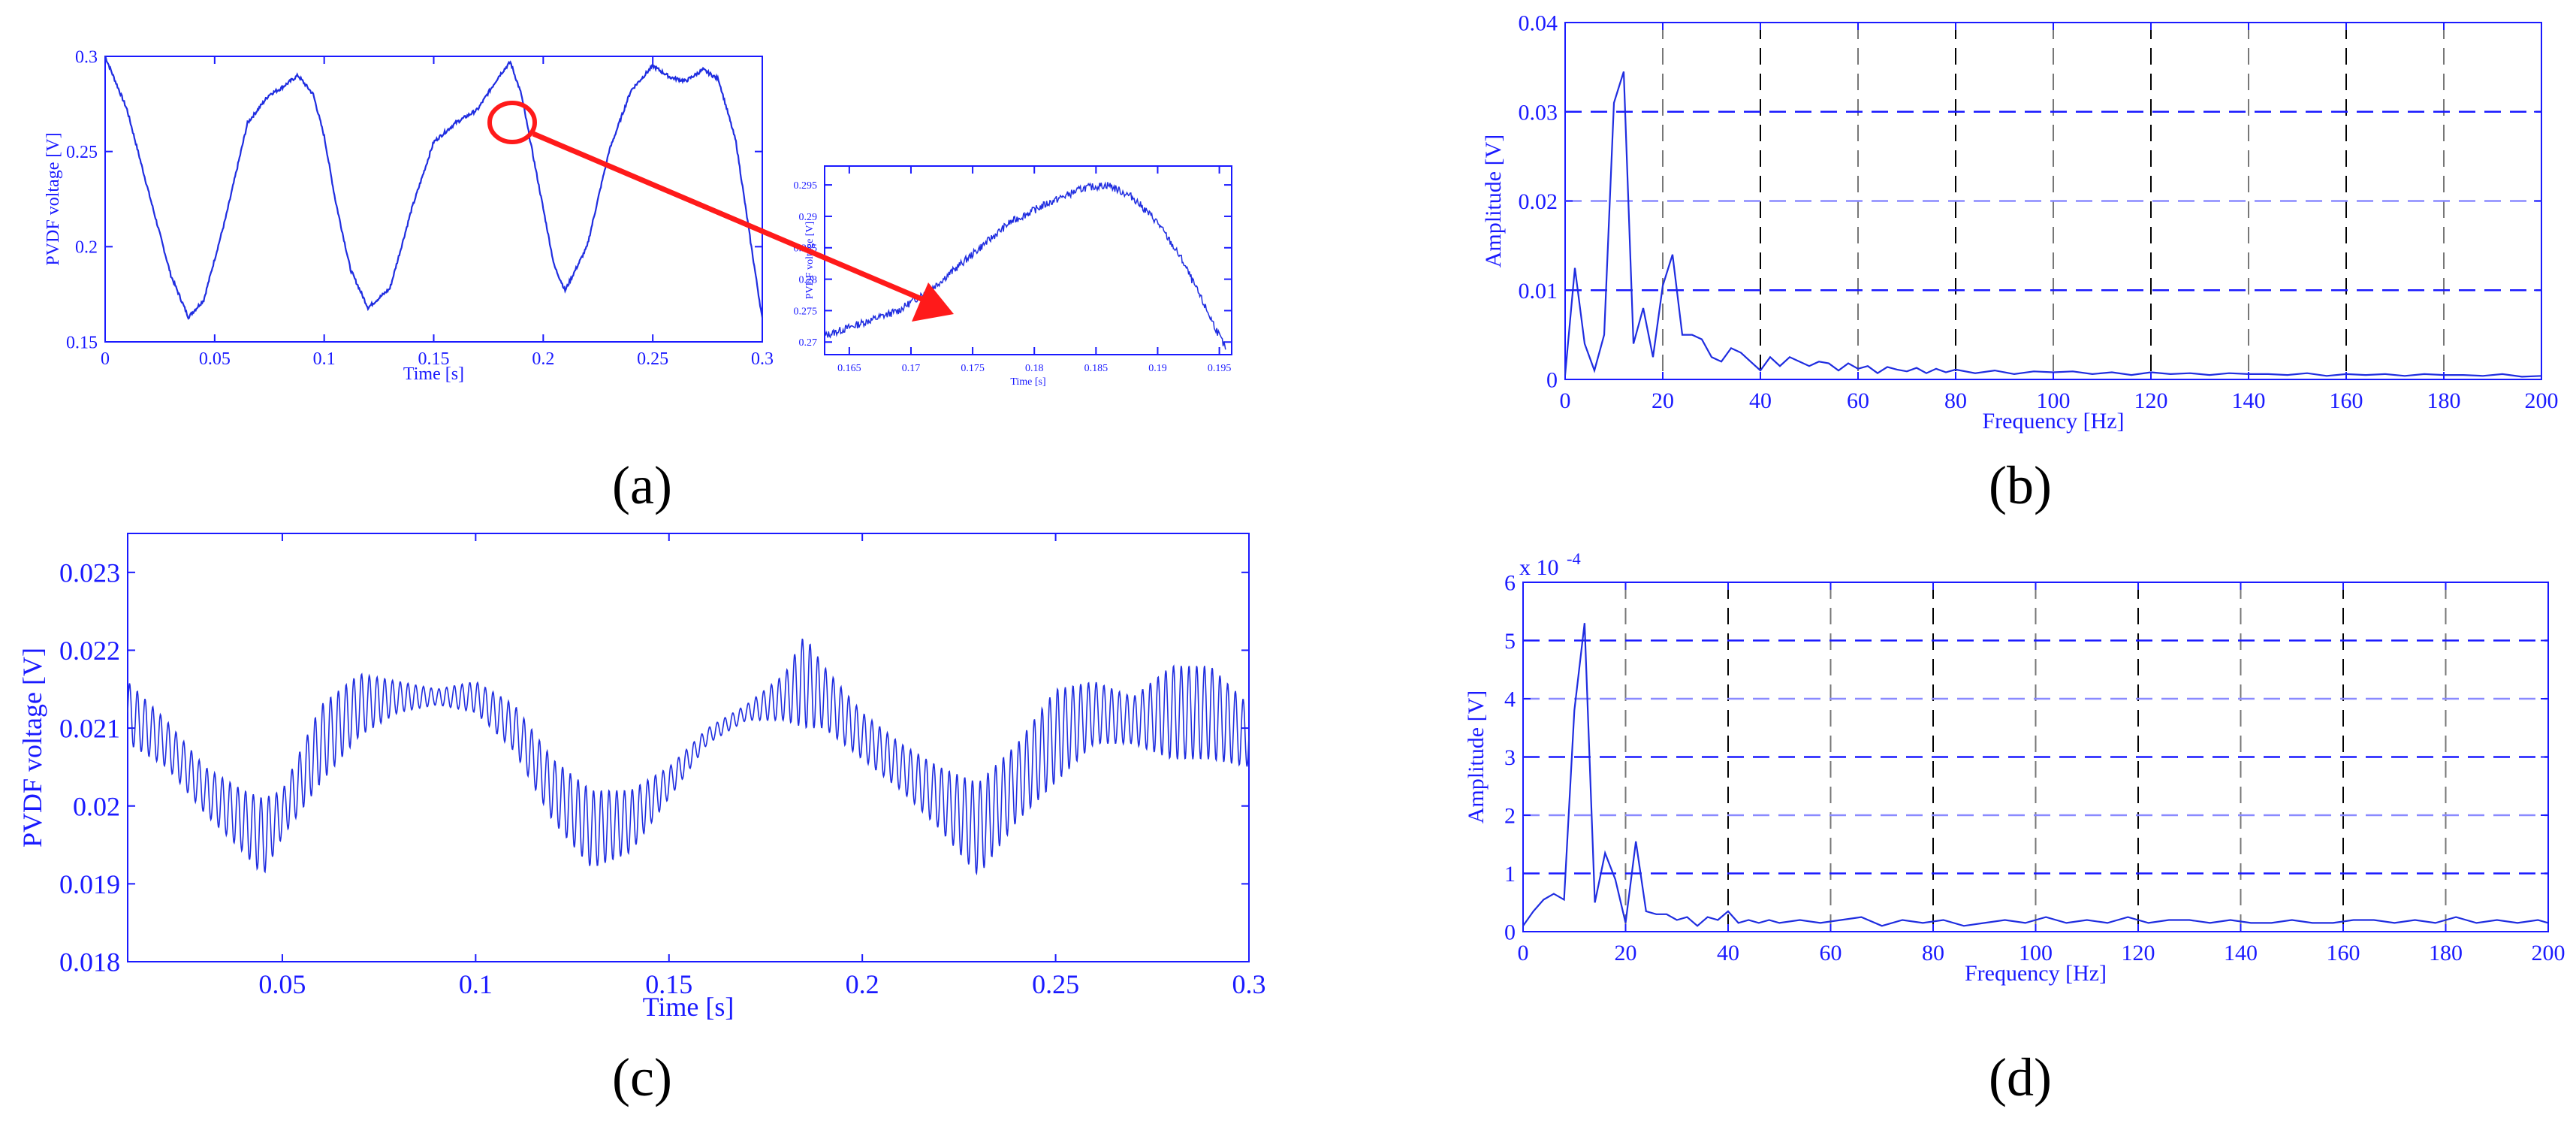  Describe the element at coordinates (90, 962) in the screenshot. I see `y-tick-label: 0.018` at that location.